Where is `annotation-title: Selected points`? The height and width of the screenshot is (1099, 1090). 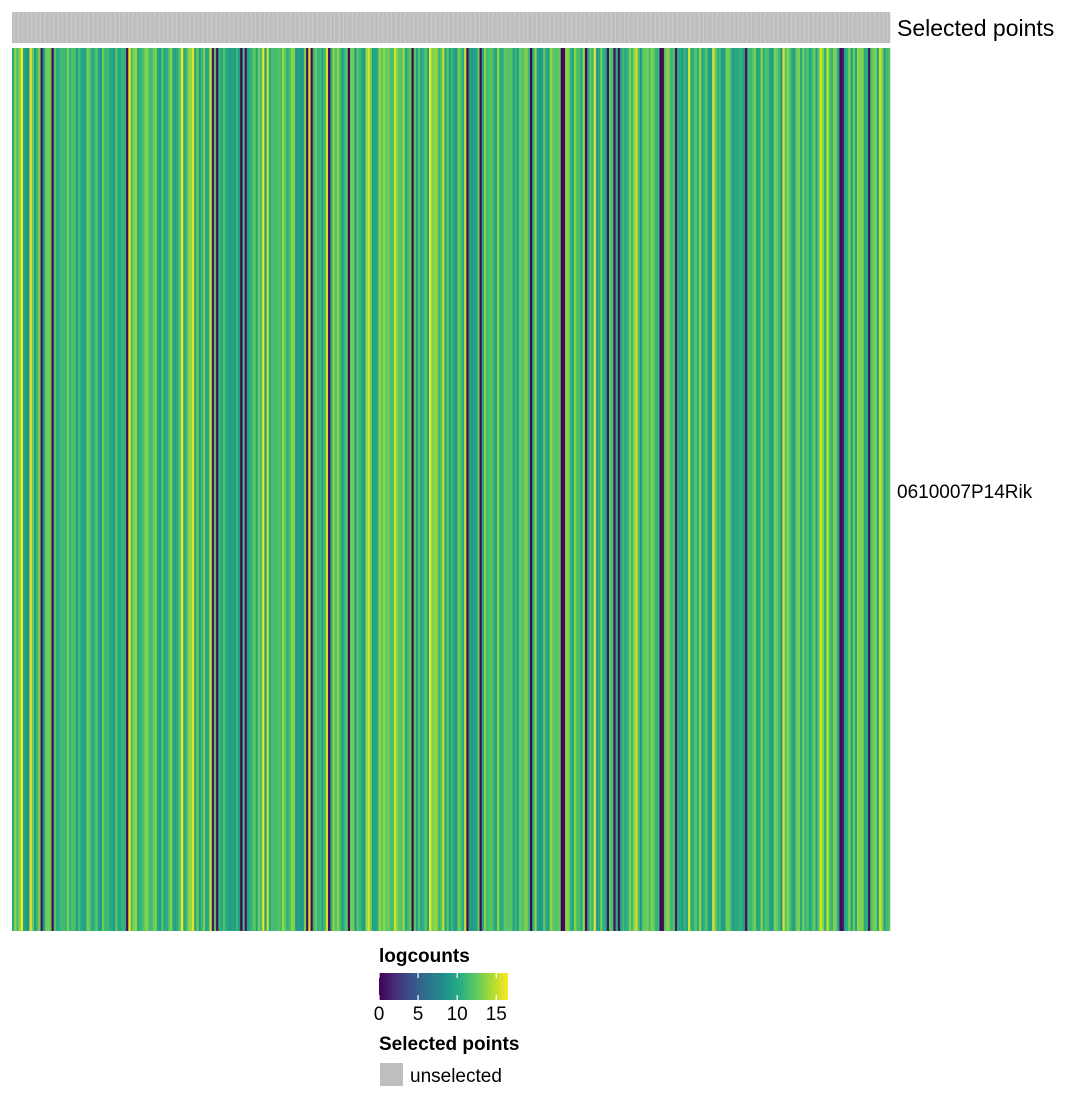 annotation-title: Selected points is located at coordinates (975, 28).